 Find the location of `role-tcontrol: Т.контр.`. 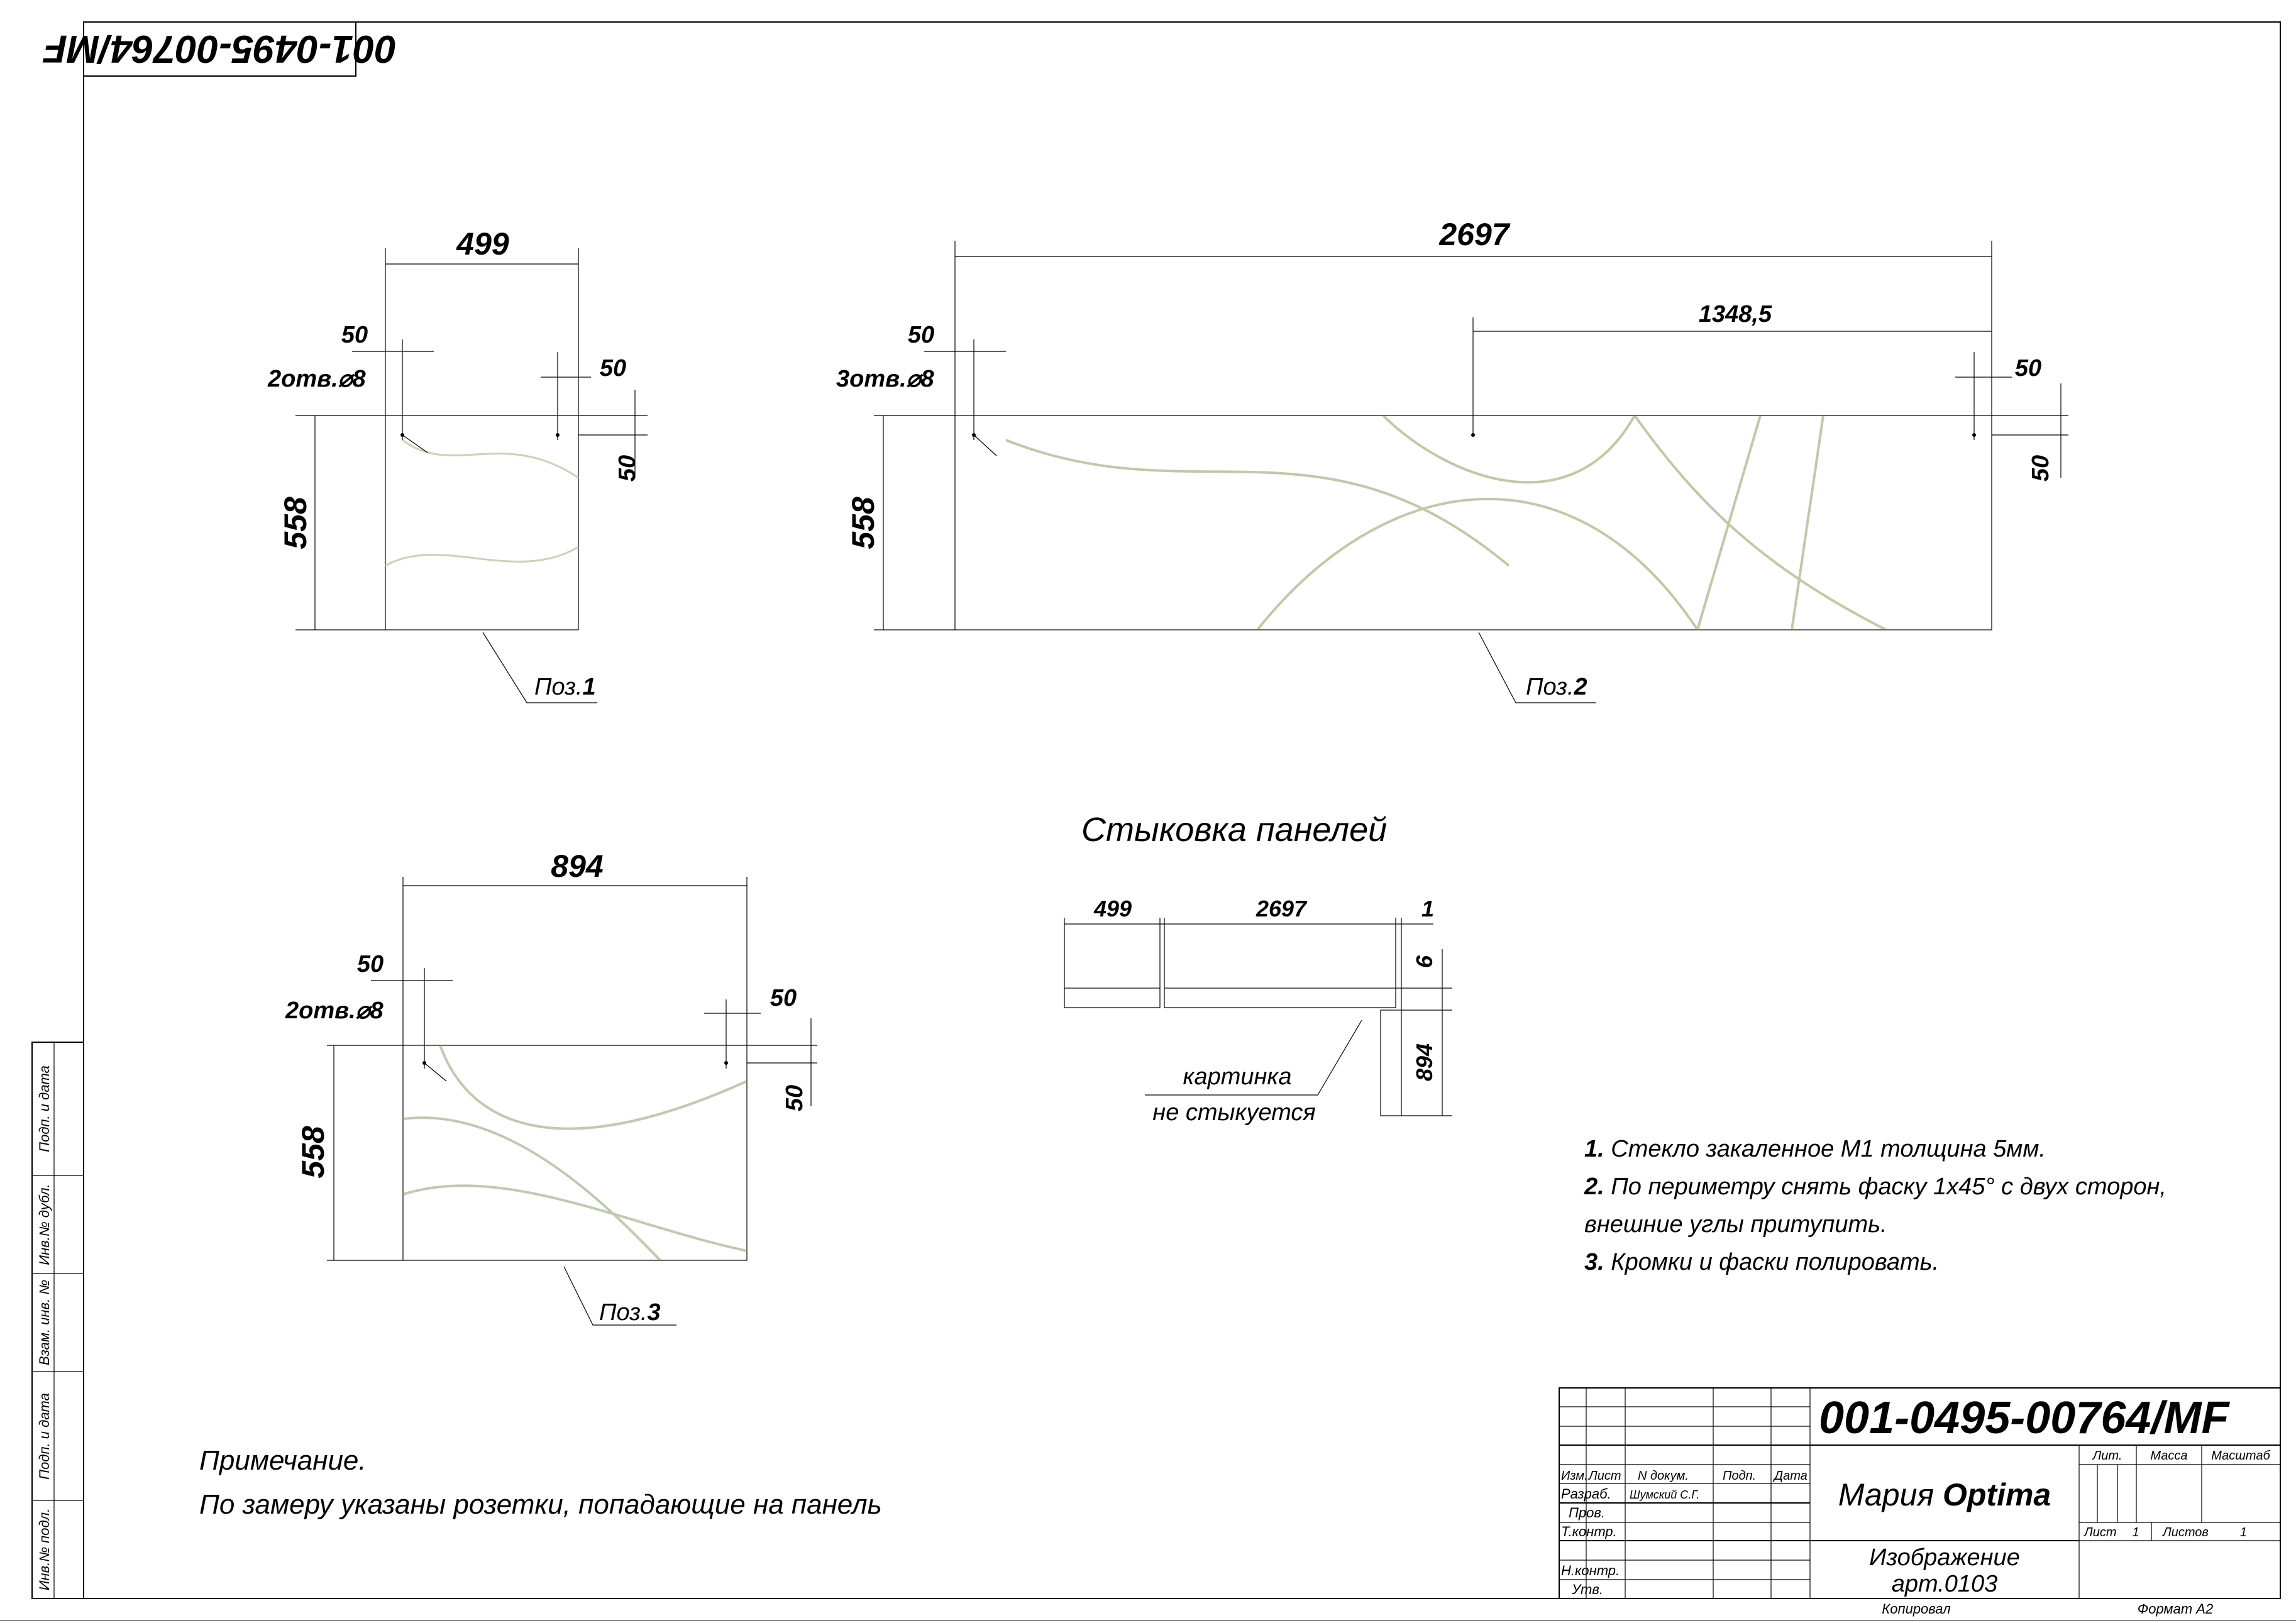

role-tcontrol: Т.контр. is located at coordinates (1589, 1532).